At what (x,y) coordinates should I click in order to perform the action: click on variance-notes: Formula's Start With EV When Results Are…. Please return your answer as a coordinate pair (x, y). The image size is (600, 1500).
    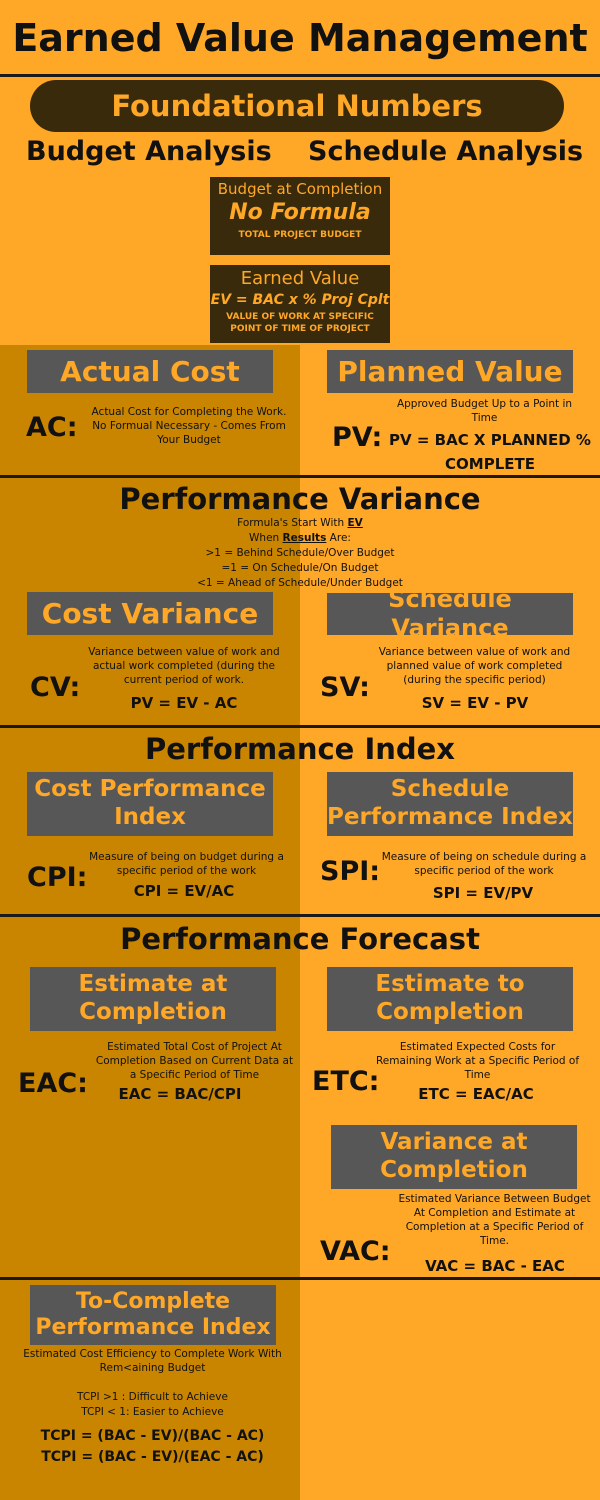
    Looking at the image, I should click on (300, 553).